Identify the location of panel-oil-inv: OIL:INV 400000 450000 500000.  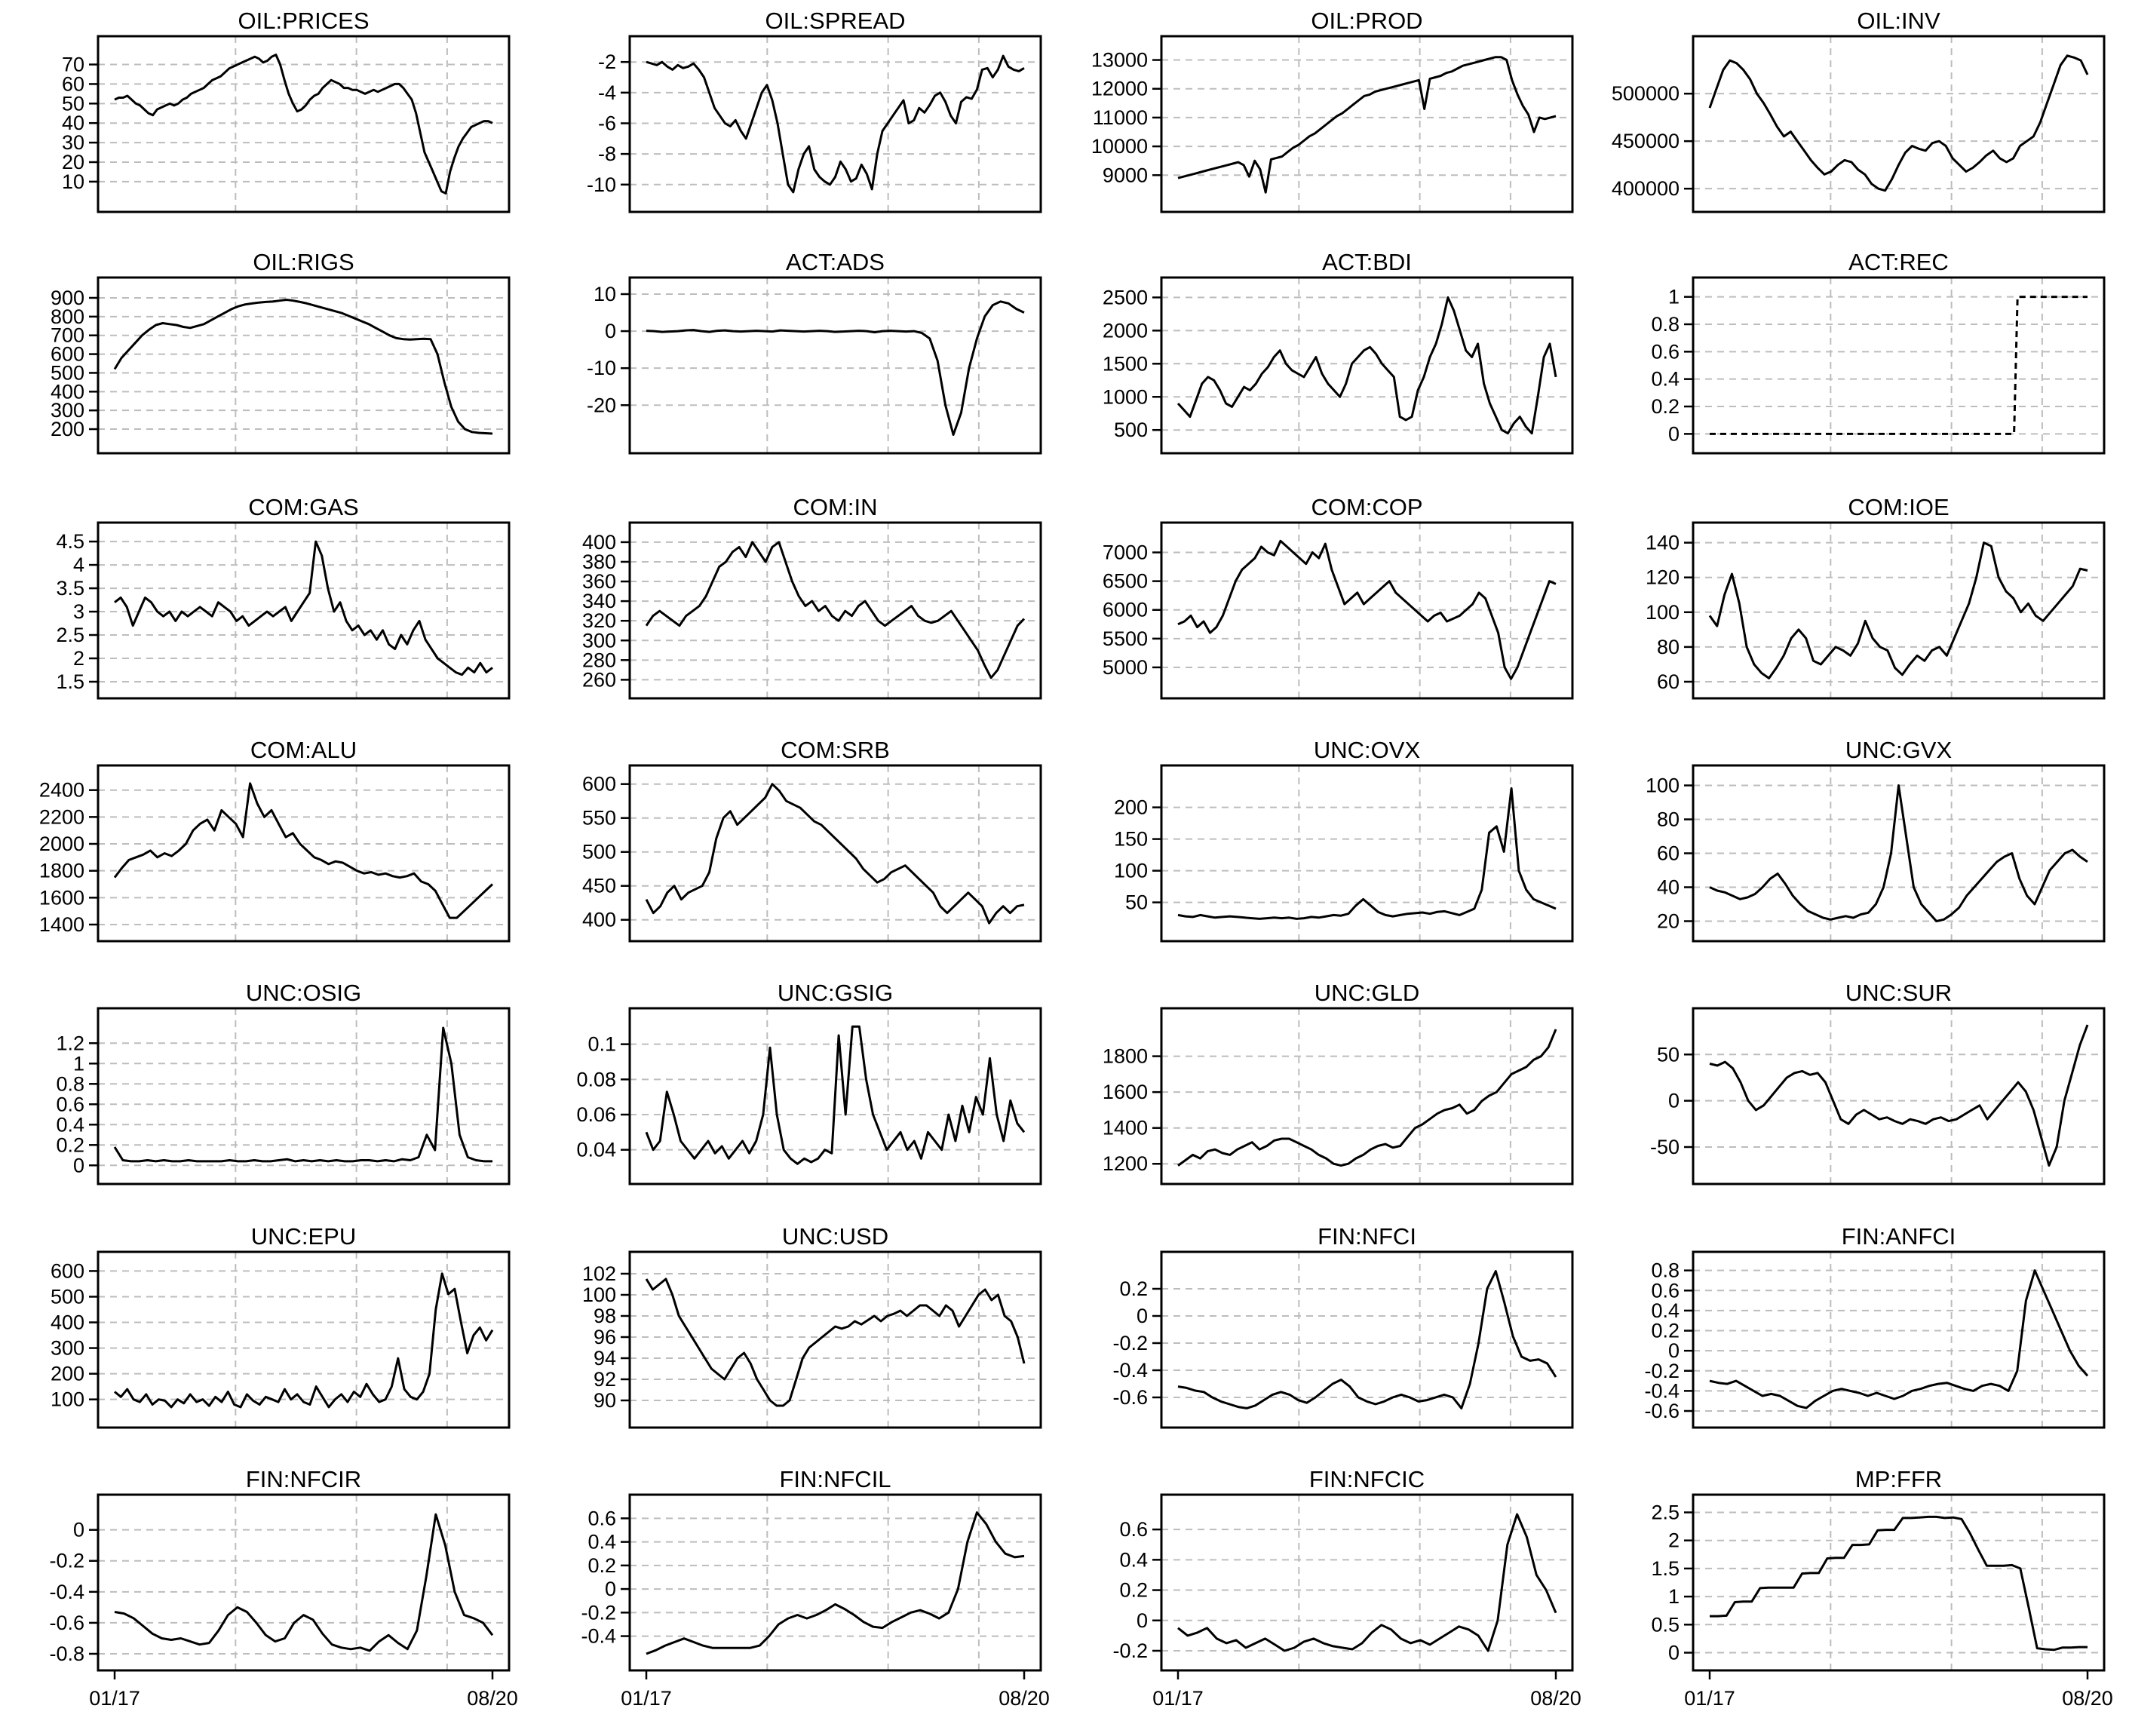
(1859, 110).